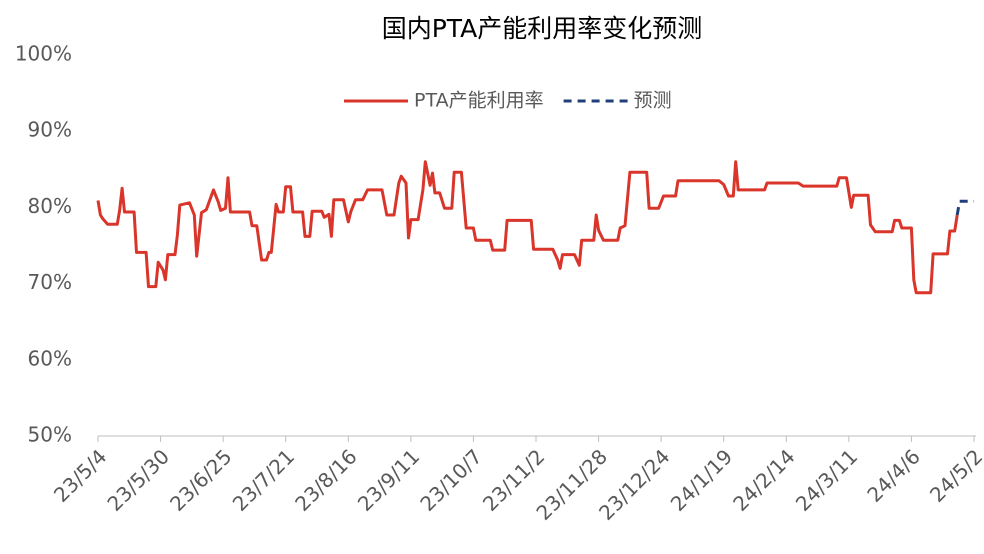  What do you see at coordinates (263, 479) in the screenshot?
I see `x-tick-label: 23/7/21` at bounding box center [263, 479].